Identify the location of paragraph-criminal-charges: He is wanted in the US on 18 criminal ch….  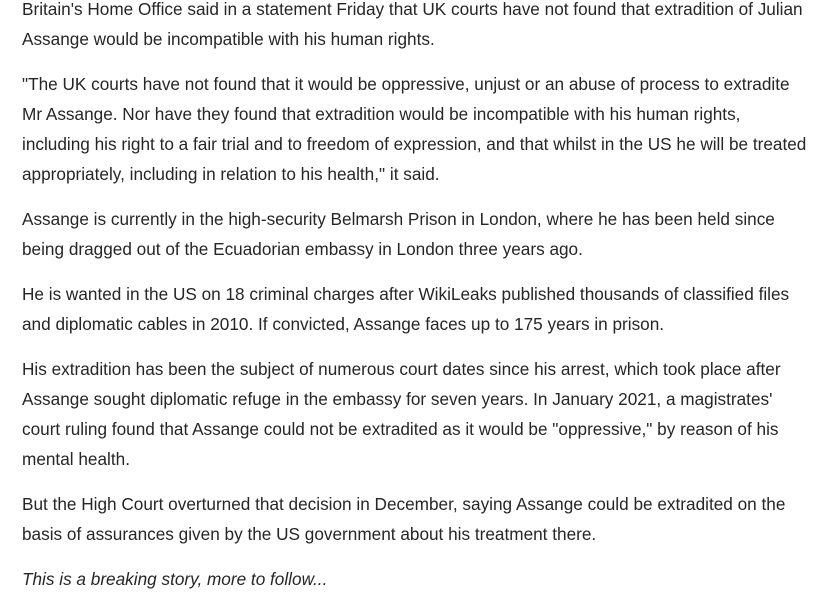
(406, 309).